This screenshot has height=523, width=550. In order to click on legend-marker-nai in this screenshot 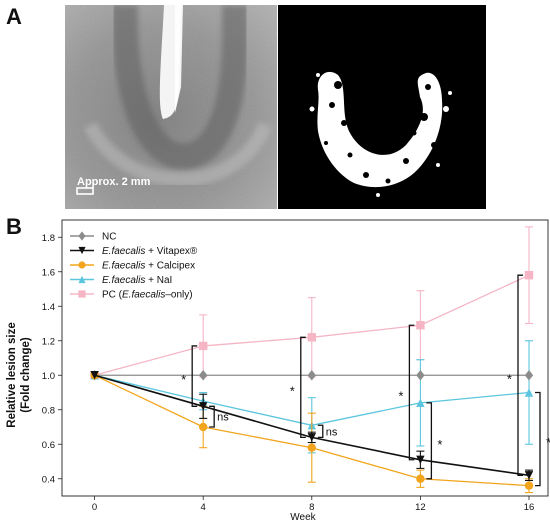, I will do `click(82, 279)`.